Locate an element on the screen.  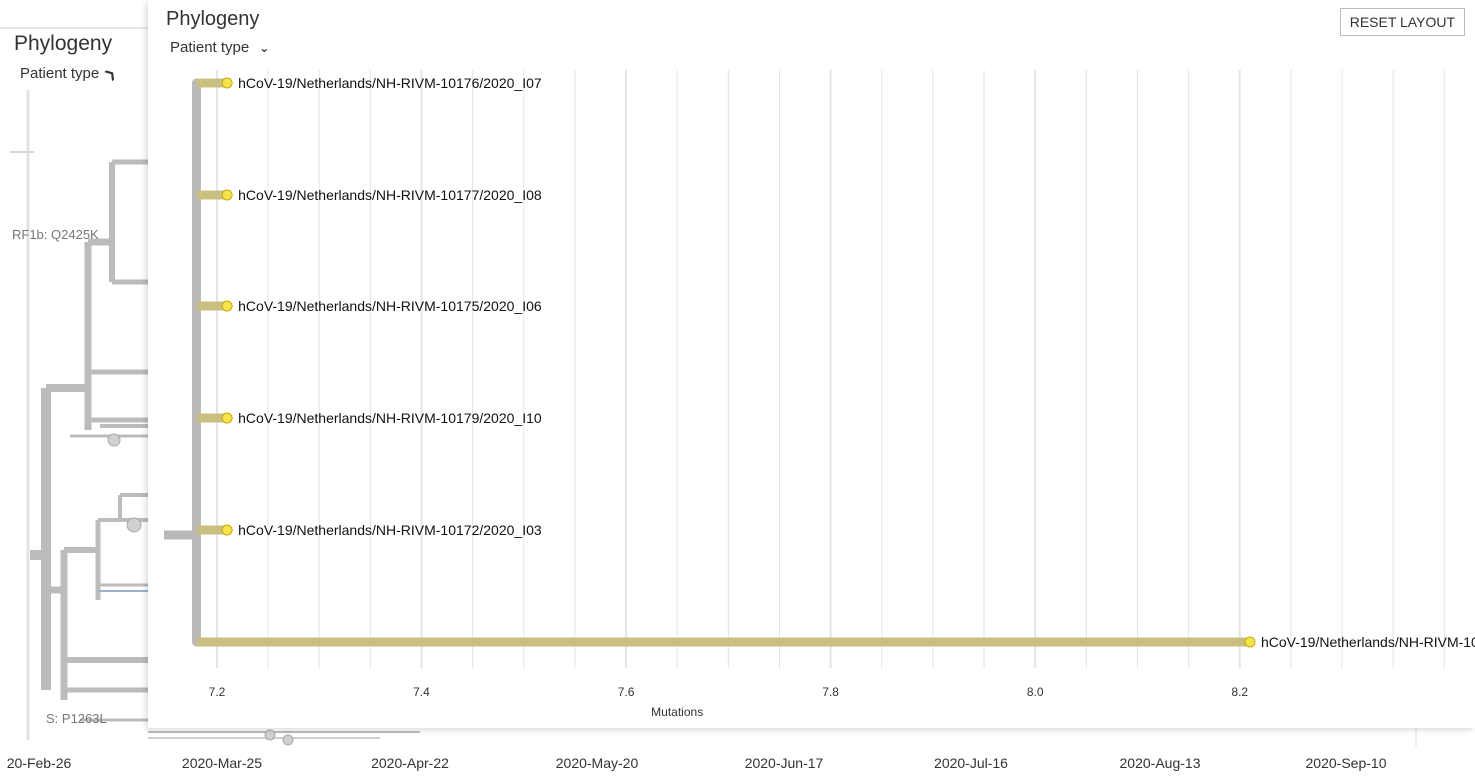
date-axis-label: 2020-Apr-22 is located at coordinates (410, 763).